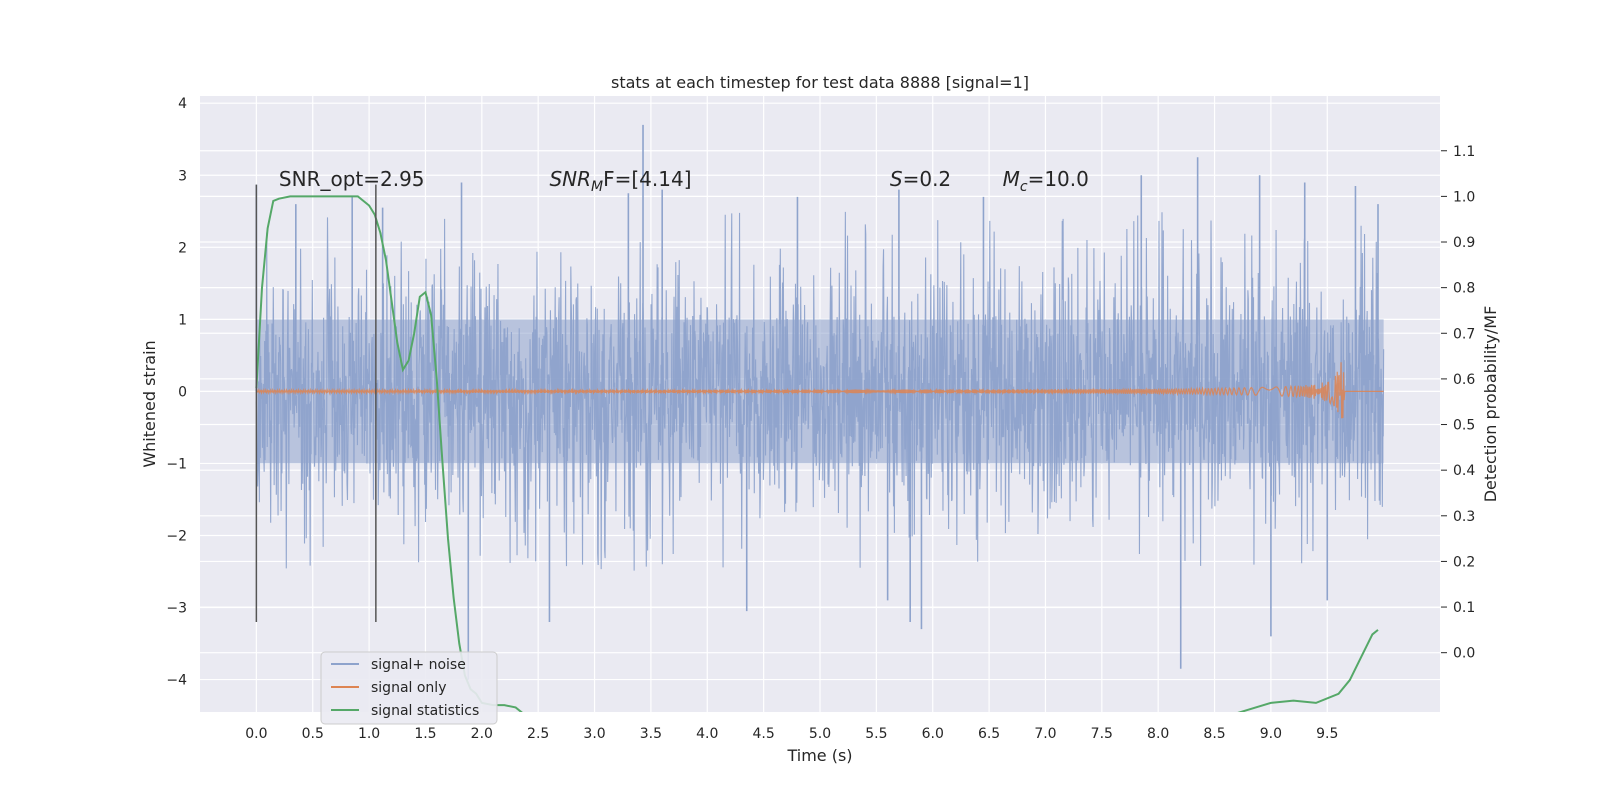  What do you see at coordinates (425, 711) in the screenshot?
I see `legend-label: signal statistics` at bounding box center [425, 711].